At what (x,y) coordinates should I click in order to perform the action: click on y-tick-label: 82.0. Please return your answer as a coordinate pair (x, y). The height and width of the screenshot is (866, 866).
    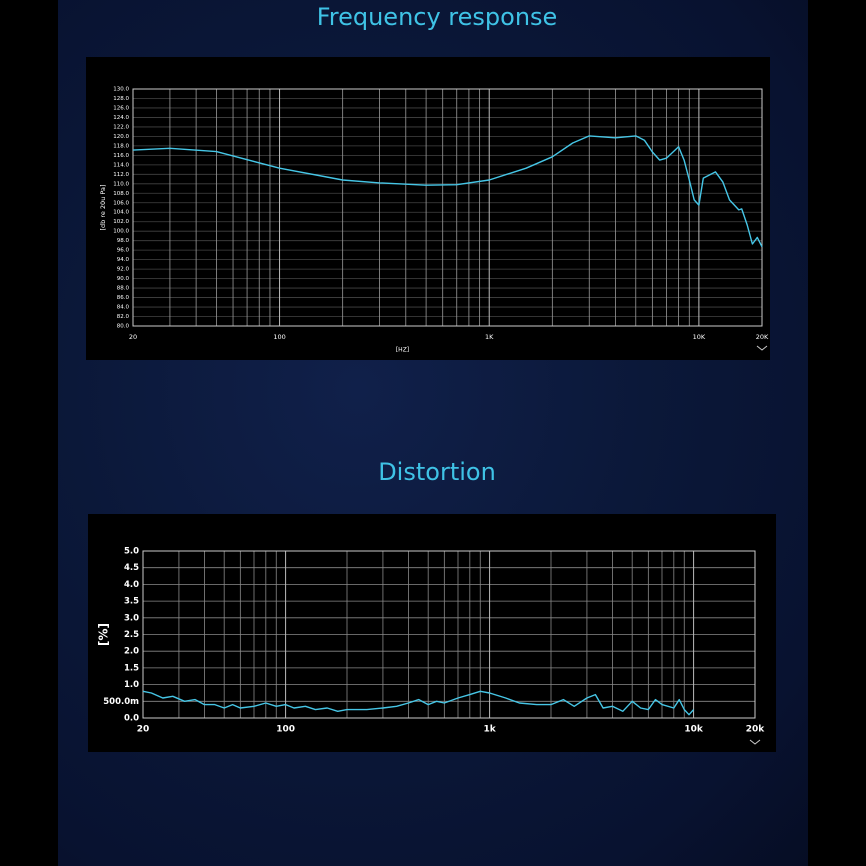
    Looking at the image, I should click on (123, 317).